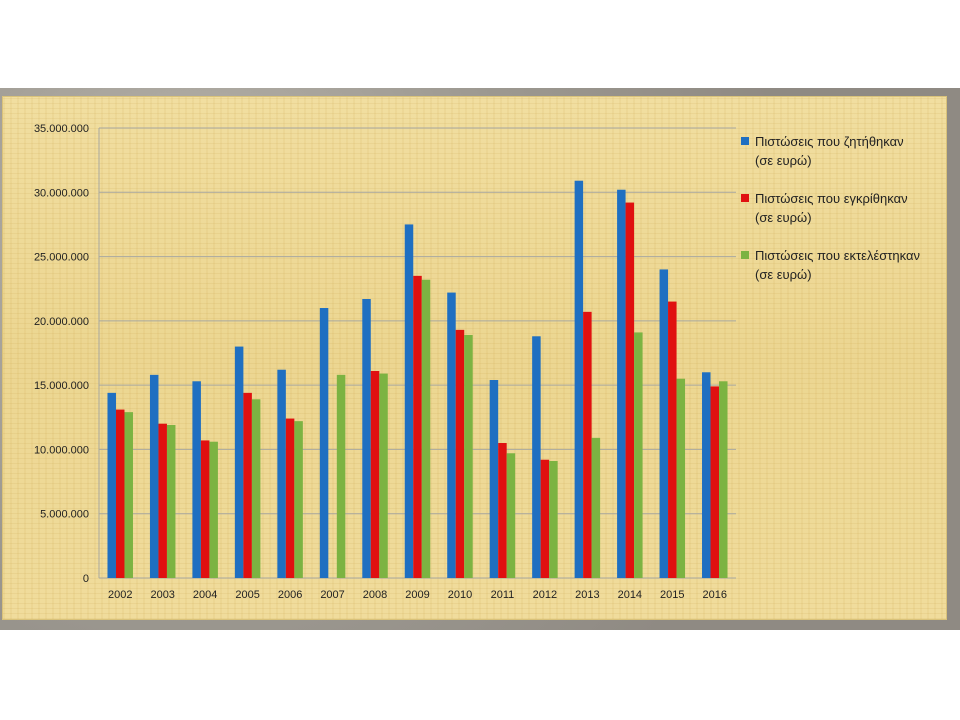 This screenshot has width=960, height=720. Describe the element at coordinates (630, 595) in the screenshot. I see `x-tick-label: 2014` at that location.